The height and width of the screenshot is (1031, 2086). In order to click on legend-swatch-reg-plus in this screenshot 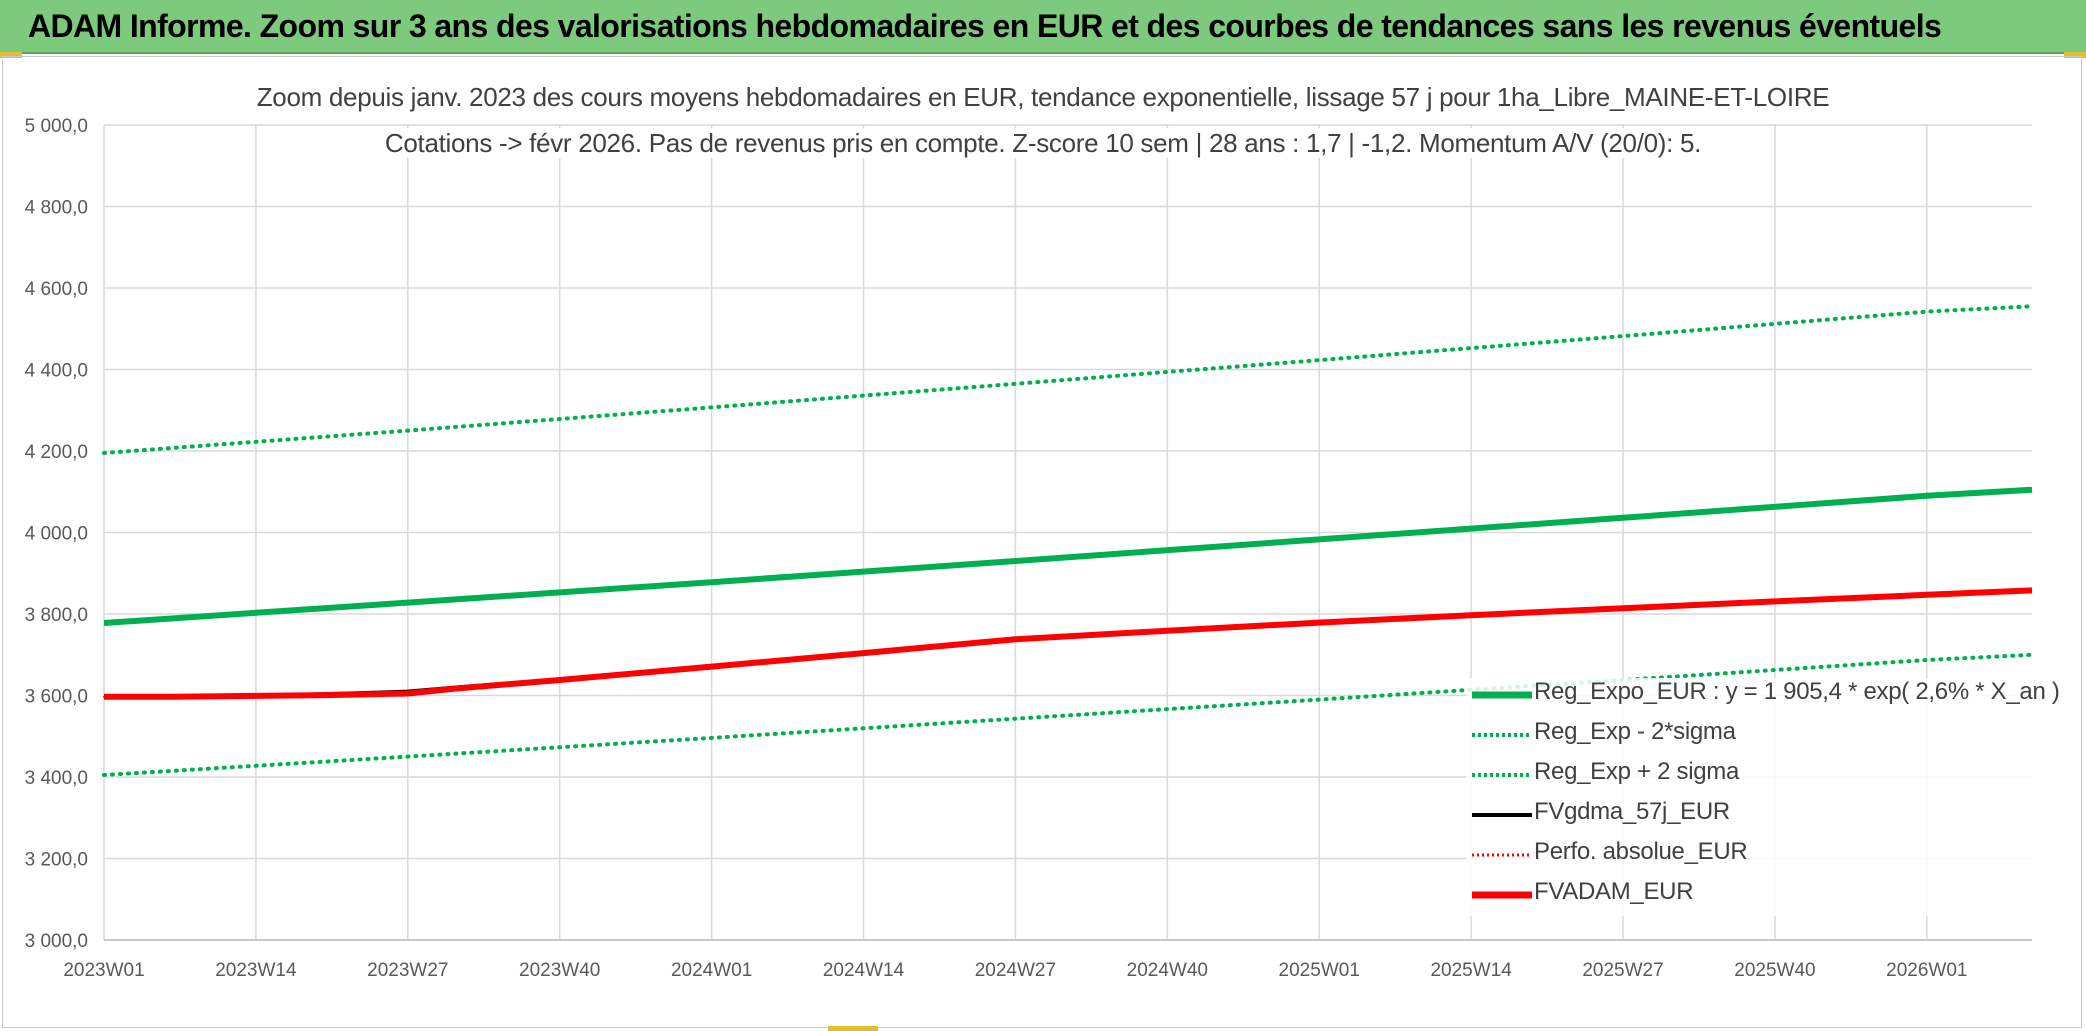, I will do `click(1502, 775)`.